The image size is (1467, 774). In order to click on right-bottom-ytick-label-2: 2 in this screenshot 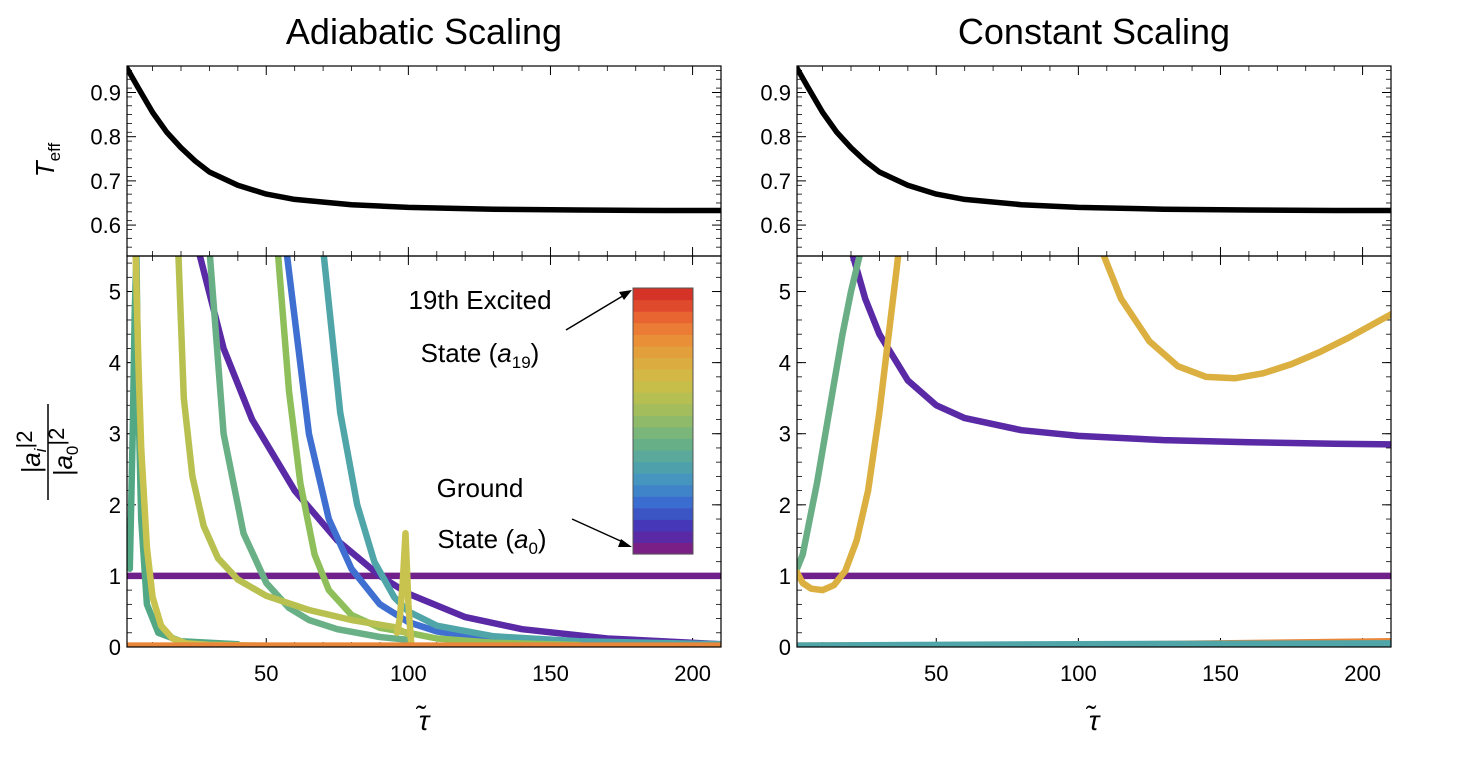, I will do `click(785, 505)`.